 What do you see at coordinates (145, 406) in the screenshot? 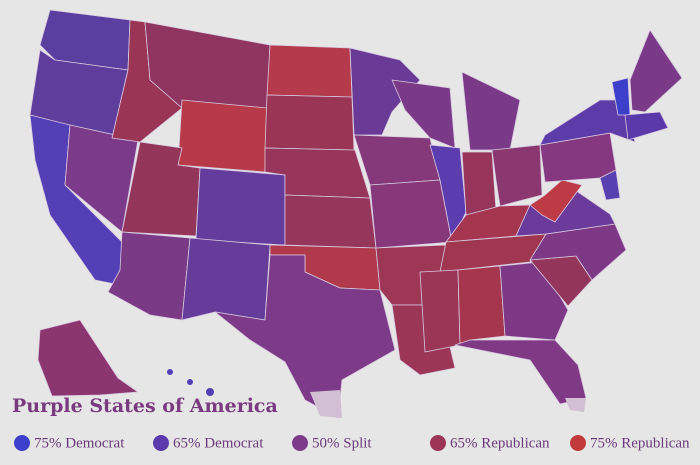
I see `map-title: Purple States of America` at bounding box center [145, 406].